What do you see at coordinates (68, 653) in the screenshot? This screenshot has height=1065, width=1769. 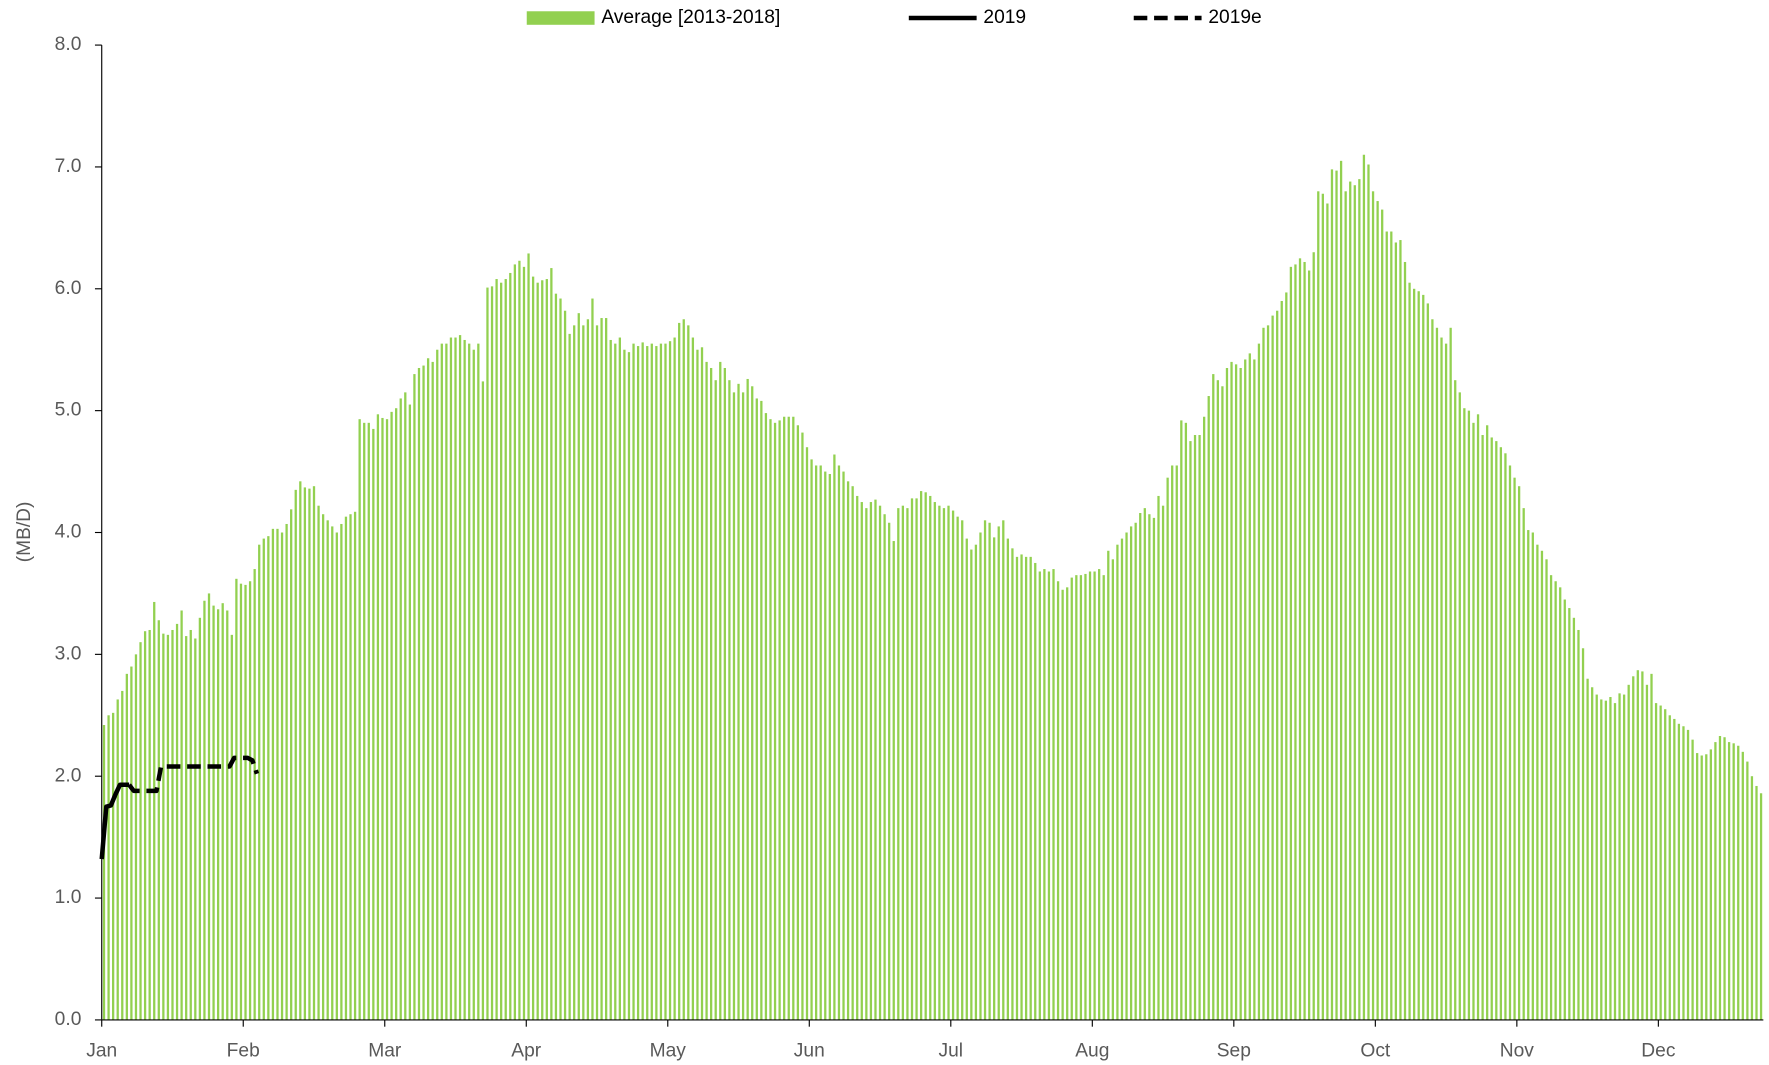 I see `y-tick-label: 3.0` at bounding box center [68, 653].